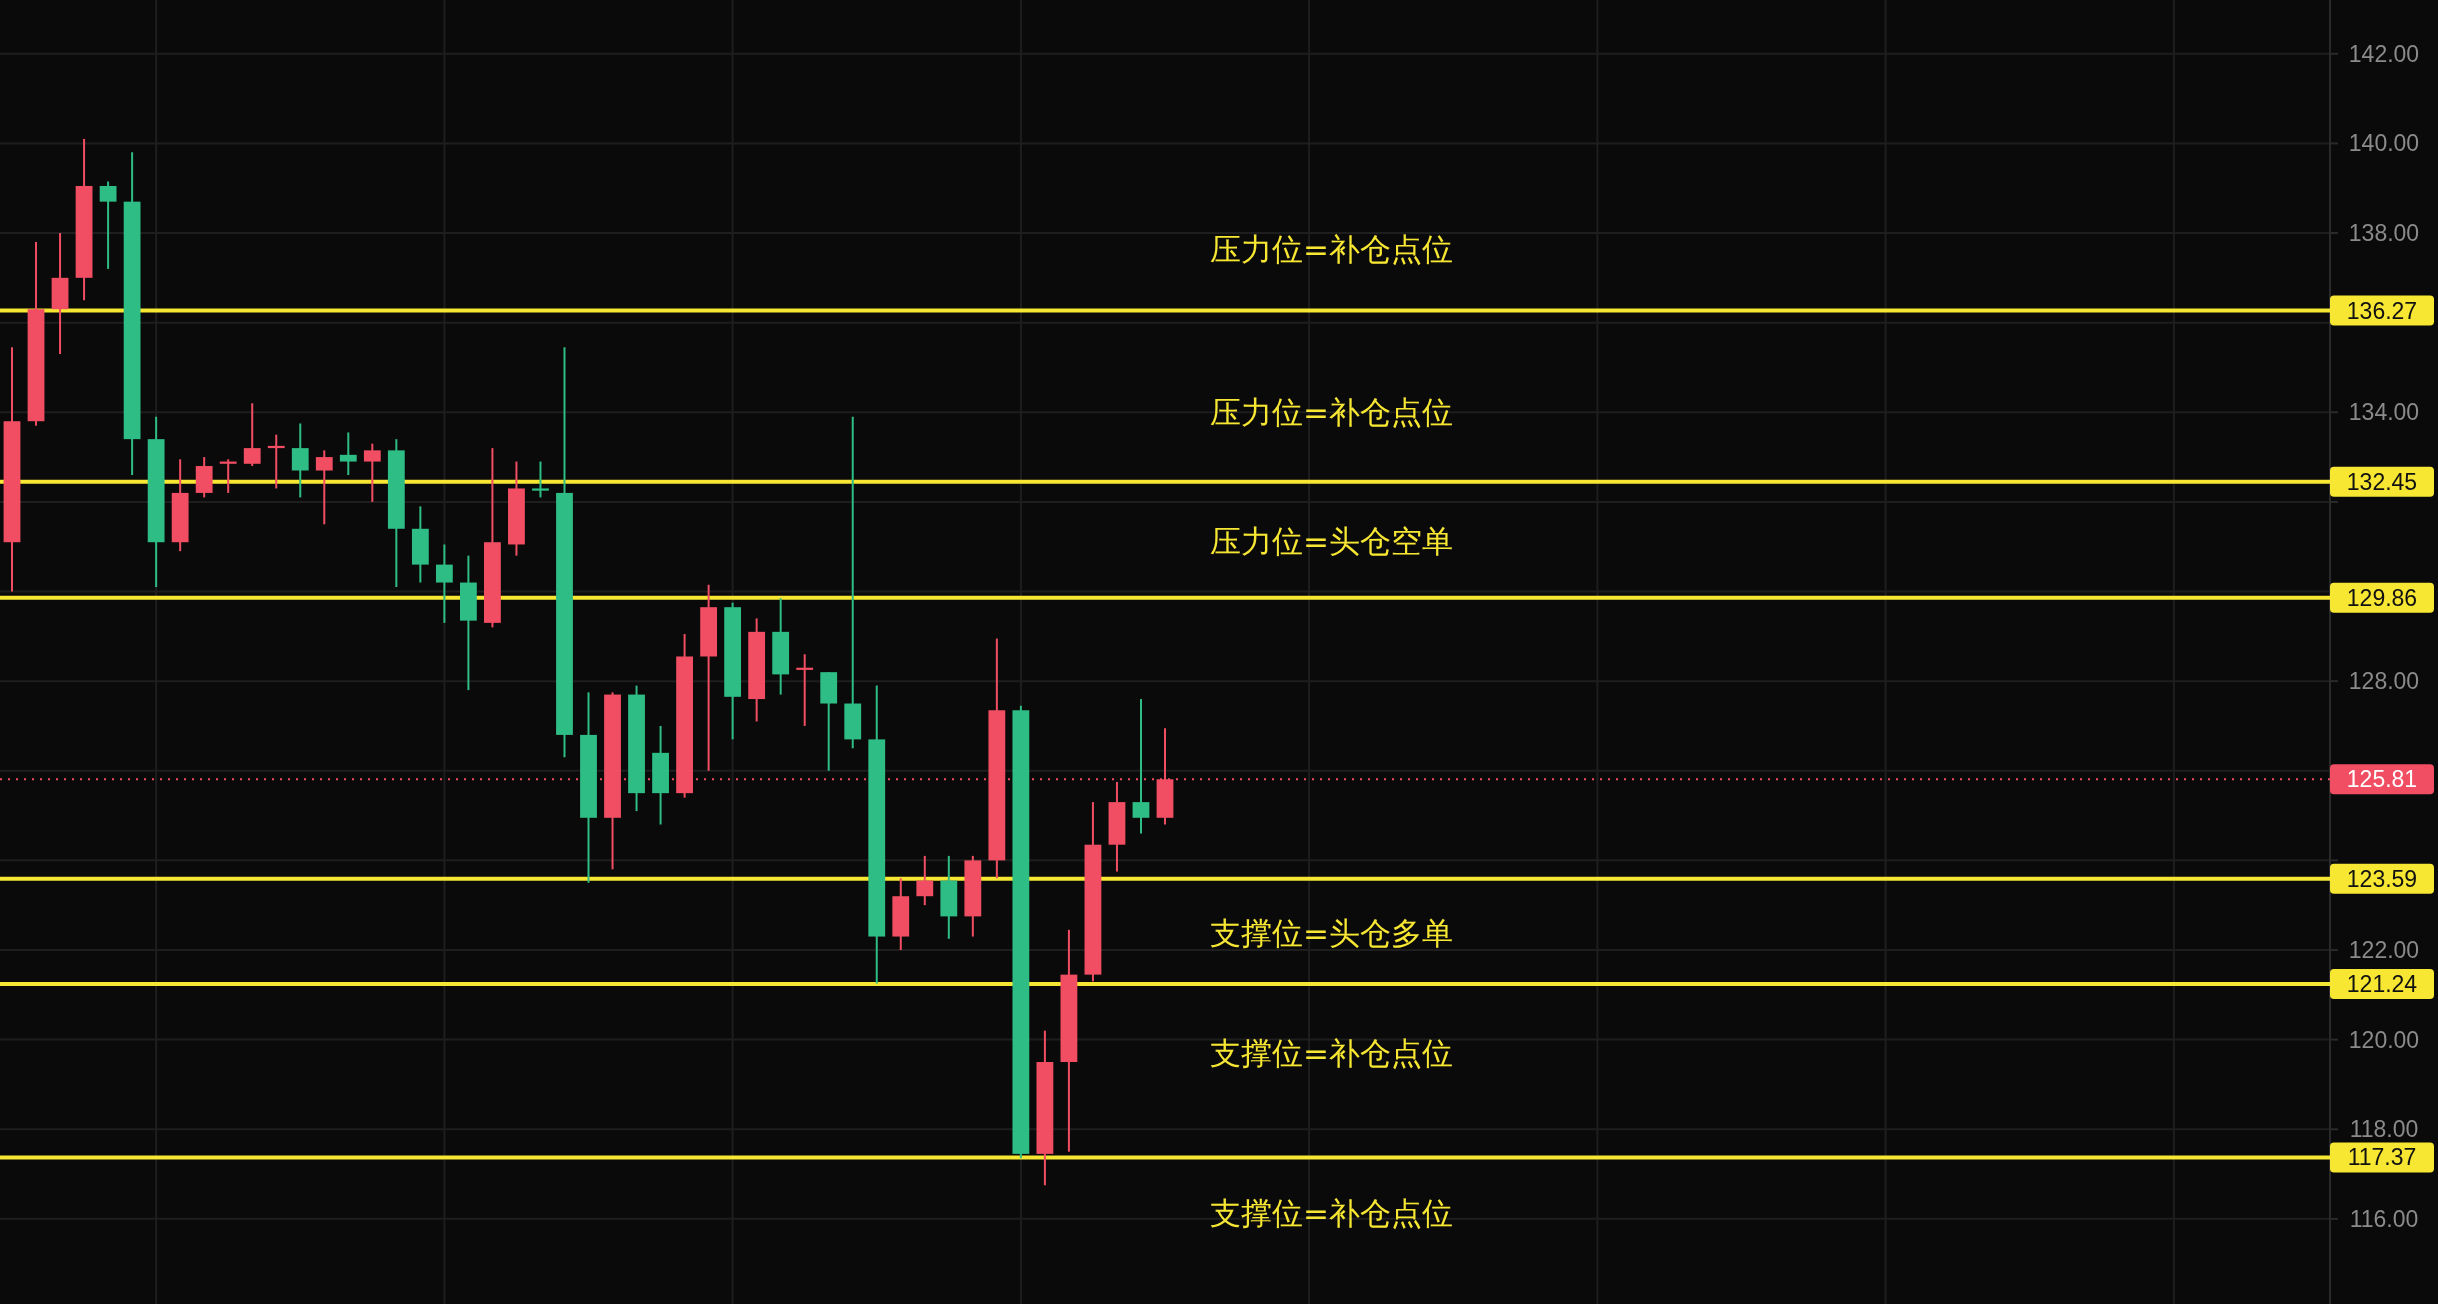  What do you see at coordinates (2384, 949) in the screenshot?
I see `y-tick-label: 122.00` at bounding box center [2384, 949].